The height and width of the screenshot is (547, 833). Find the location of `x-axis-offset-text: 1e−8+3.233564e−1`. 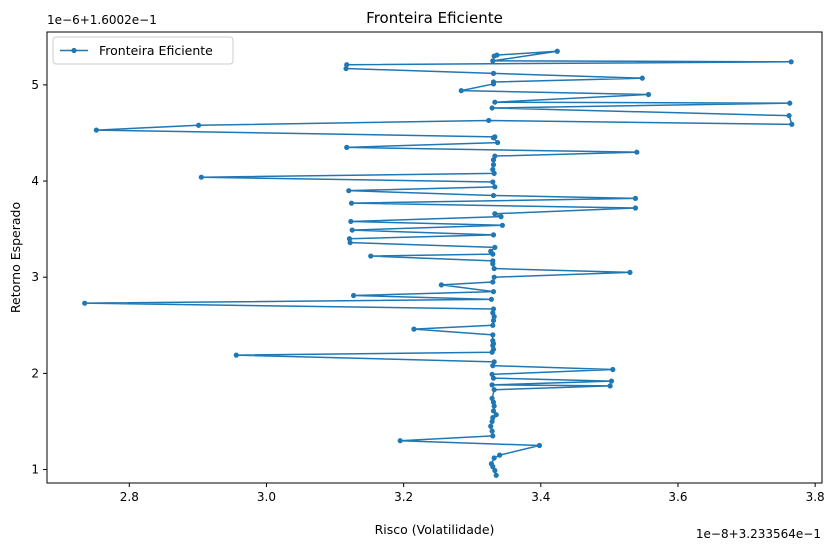

x-axis-offset-text: 1e−8+3.233564e−1 is located at coordinates (758, 534).